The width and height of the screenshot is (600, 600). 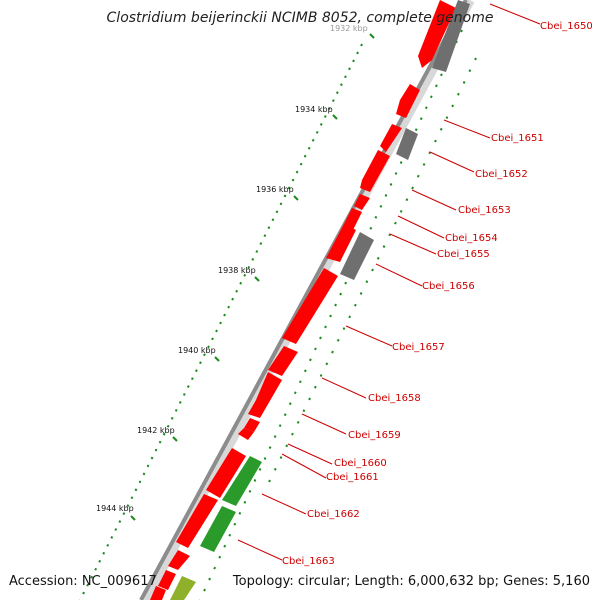 What do you see at coordinates (484, 210) in the screenshot?
I see `gene-label-cbei-1653: Cbei_1653` at bounding box center [484, 210].